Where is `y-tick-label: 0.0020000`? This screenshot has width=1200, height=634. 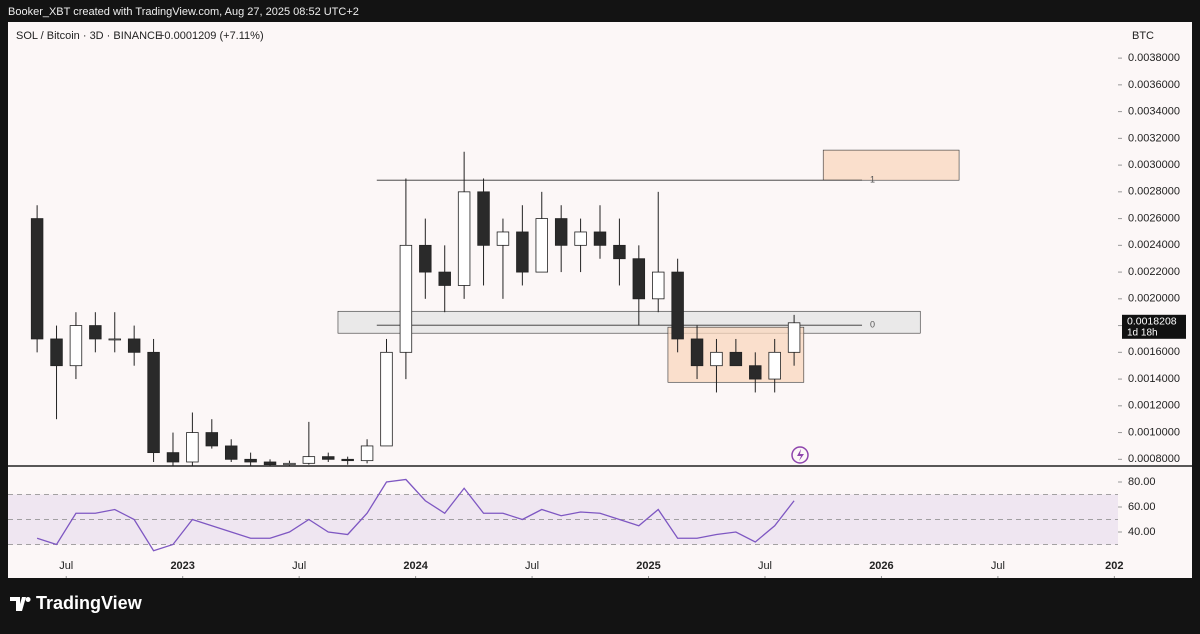
y-tick-label: 0.0020000 is located at coordinates (1154, 299).